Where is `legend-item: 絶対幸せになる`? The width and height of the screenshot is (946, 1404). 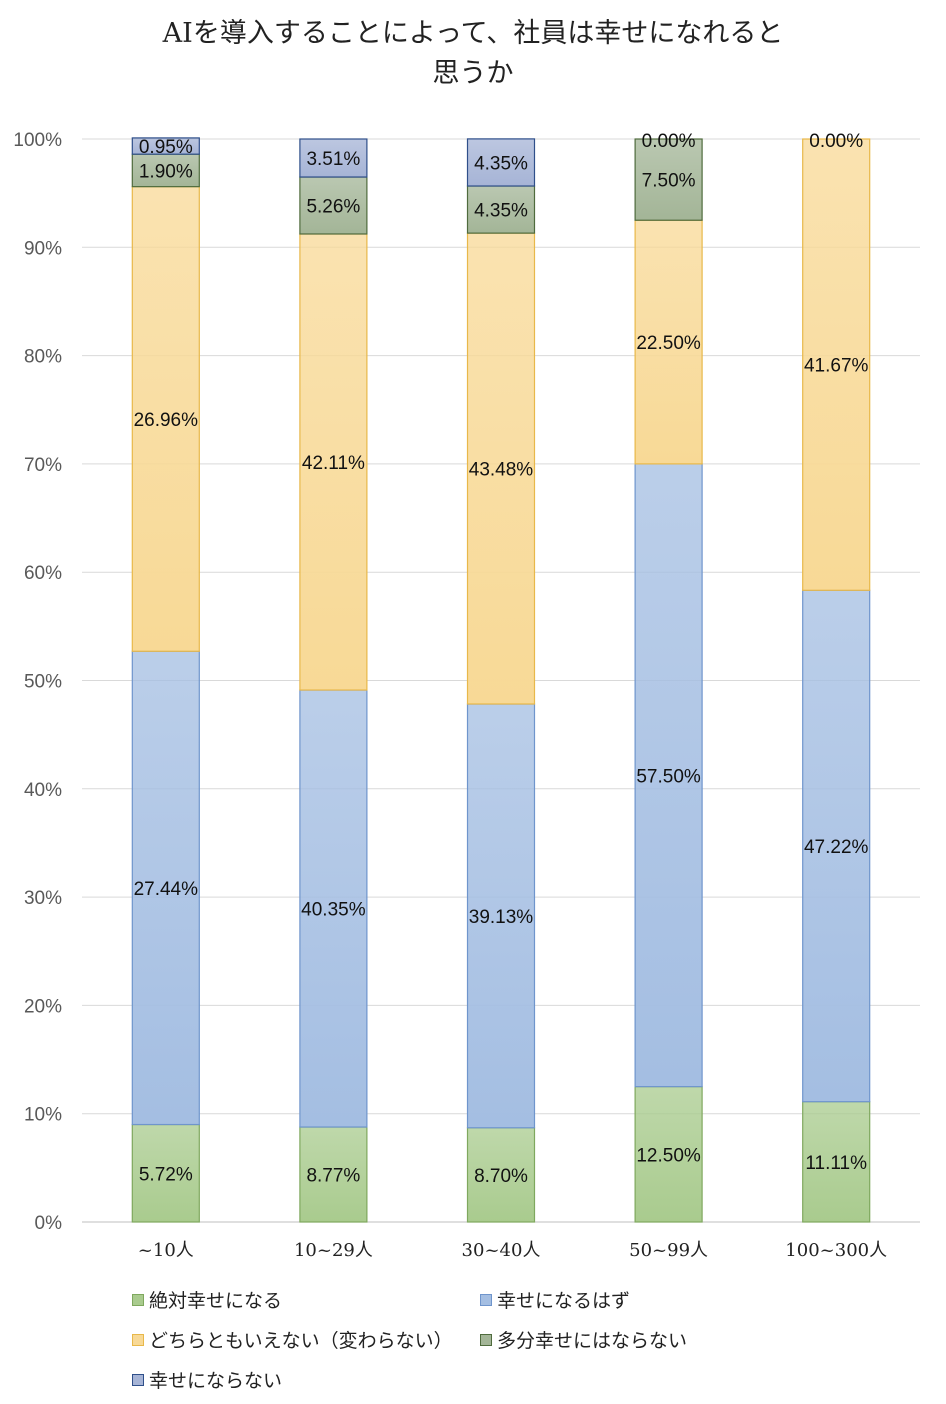 legend-item: 絶対幸せになる is located at coordinates (207, 1299).